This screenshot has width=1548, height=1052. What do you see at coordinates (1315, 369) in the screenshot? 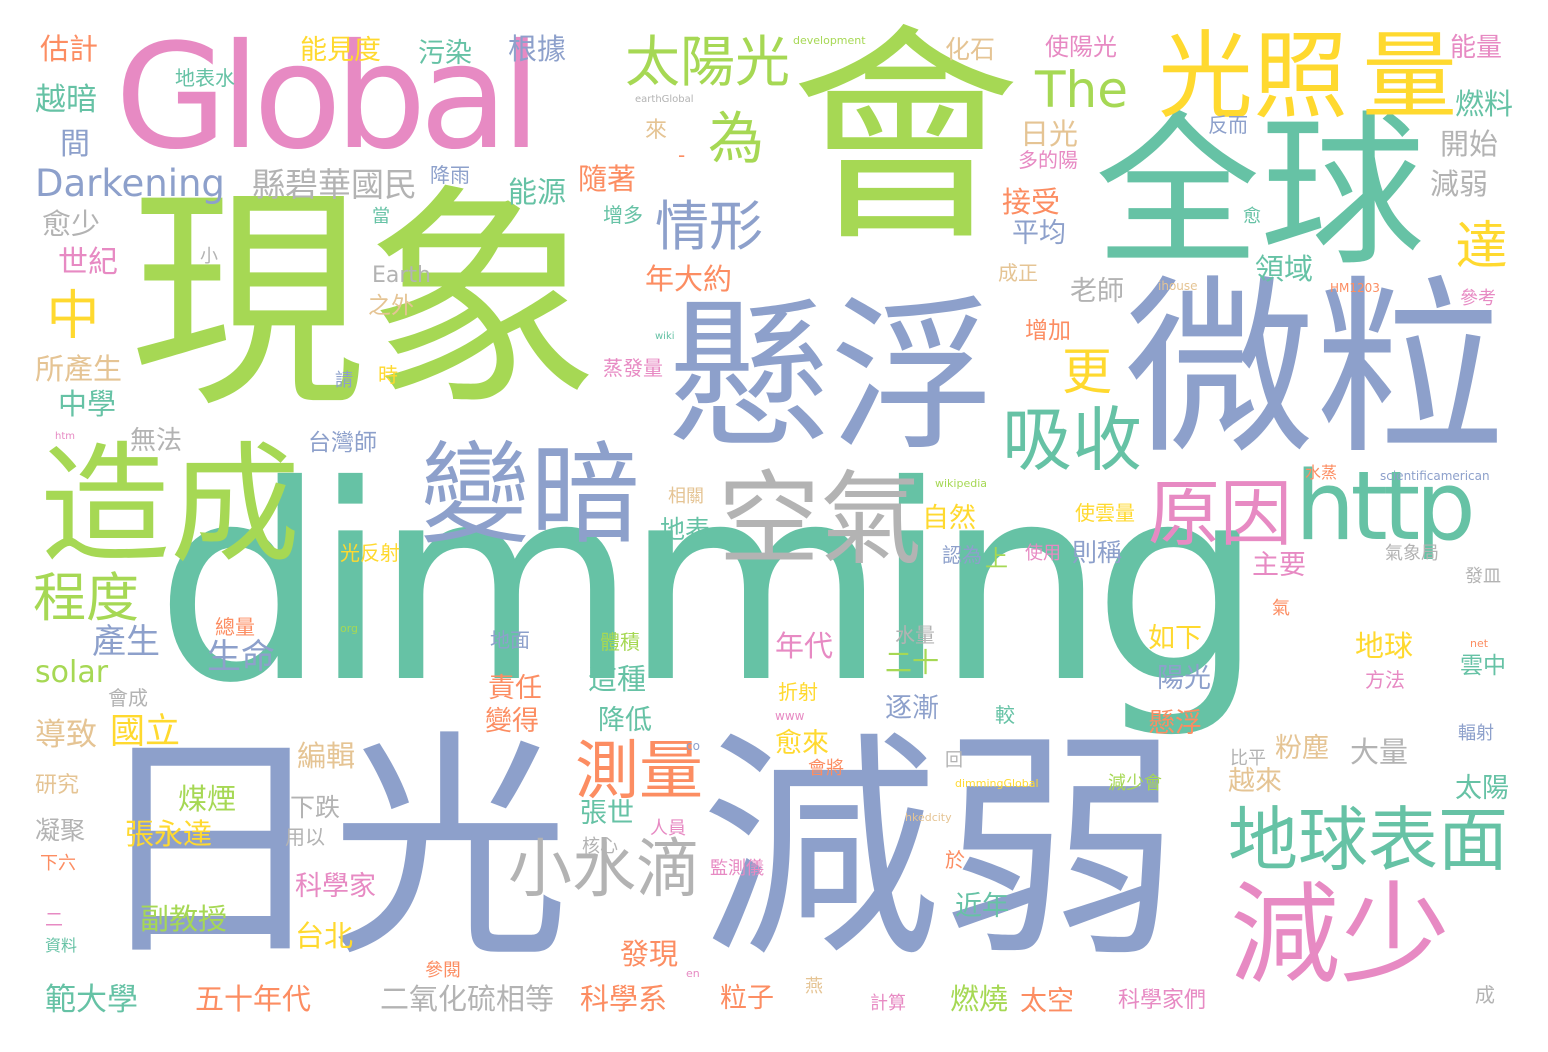
I see `word-cloud-word: 微粒` at bounding box center [1315, 369].